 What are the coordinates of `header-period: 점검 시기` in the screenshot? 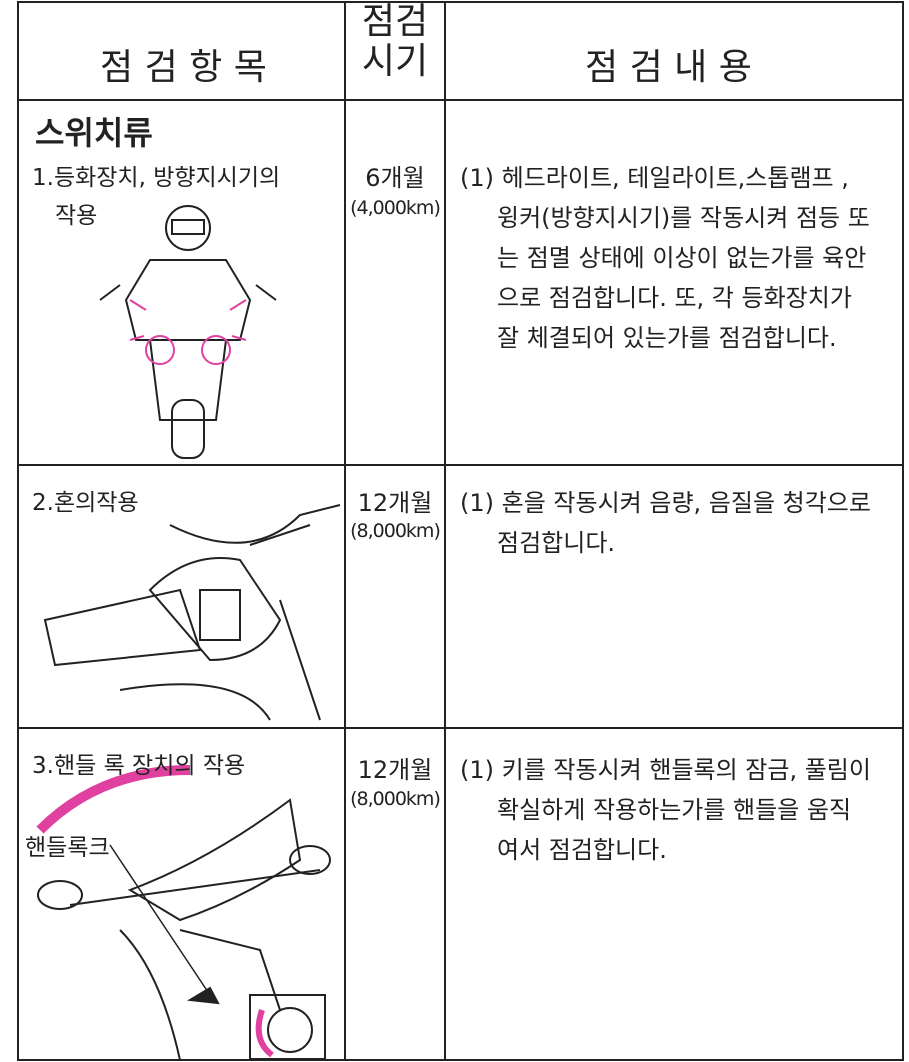 It's located at (395, 42).